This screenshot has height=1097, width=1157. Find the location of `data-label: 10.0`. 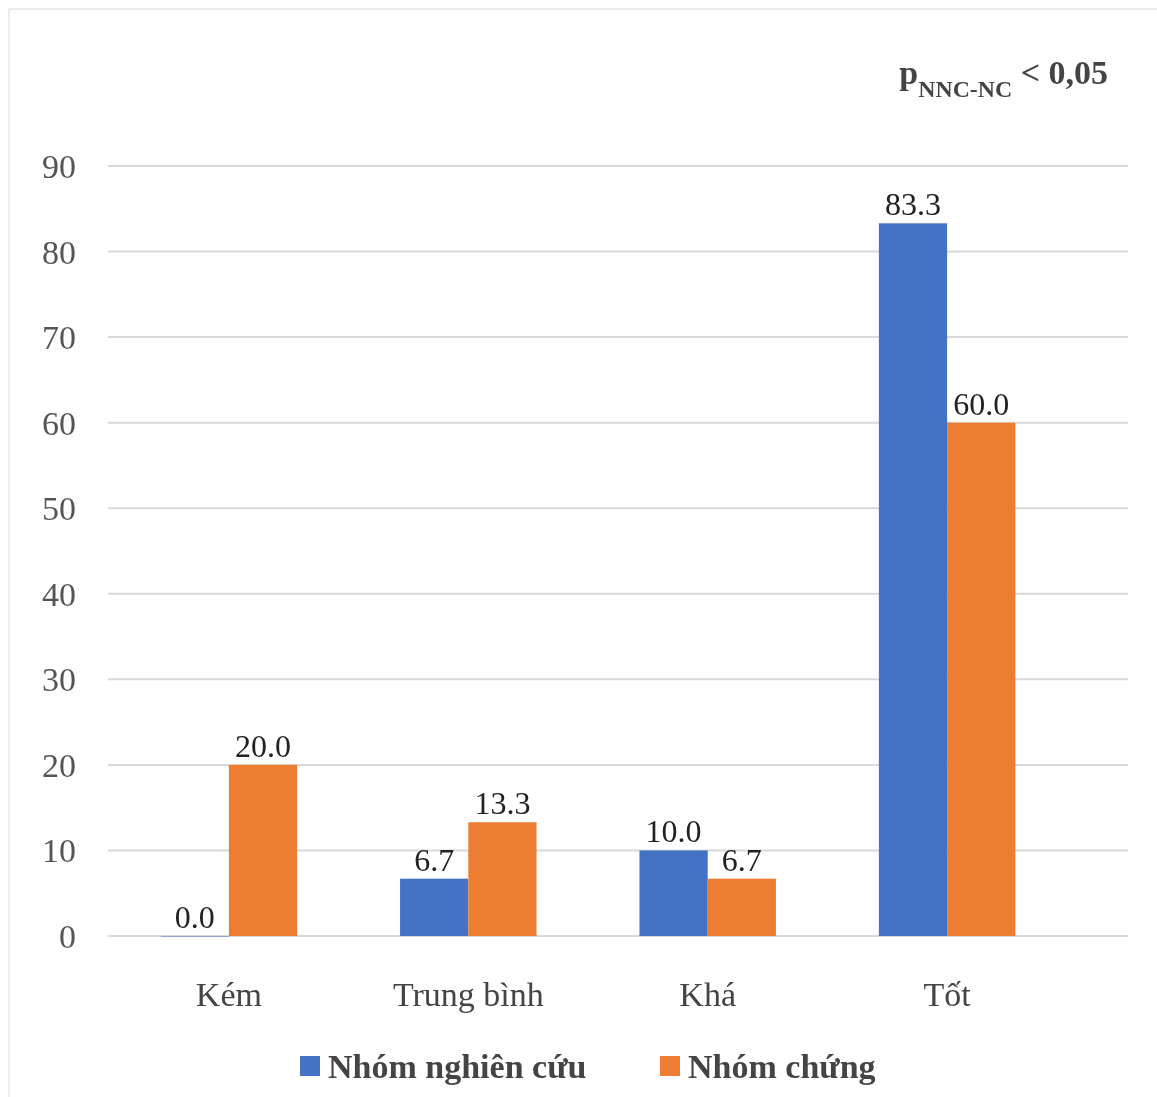

data-label: 10.0 is located at coordinates (673, 831).